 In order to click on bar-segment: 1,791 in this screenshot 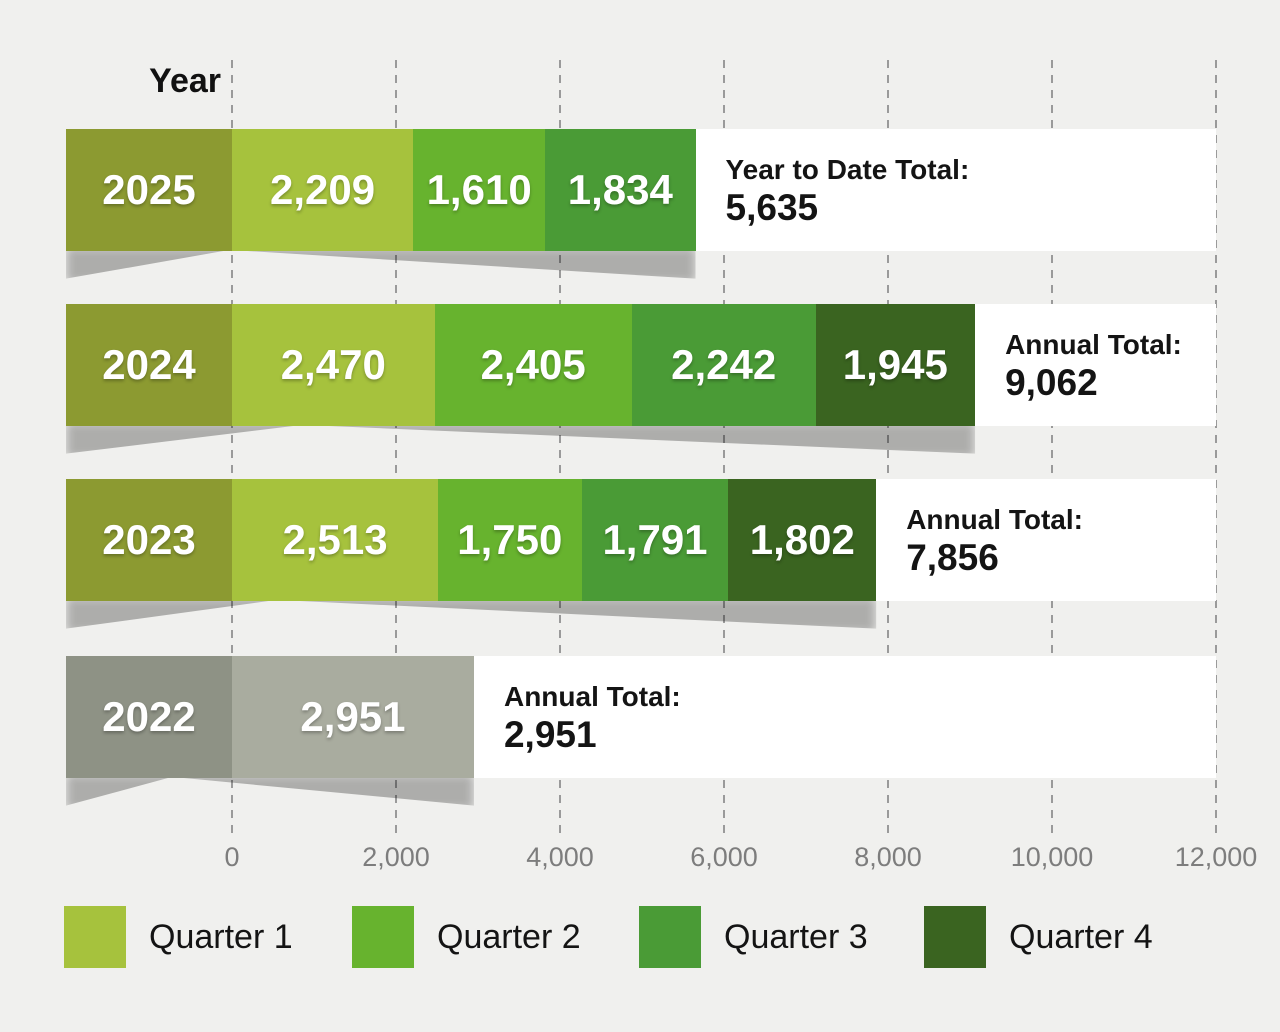, I will do `click(655, 540)`.